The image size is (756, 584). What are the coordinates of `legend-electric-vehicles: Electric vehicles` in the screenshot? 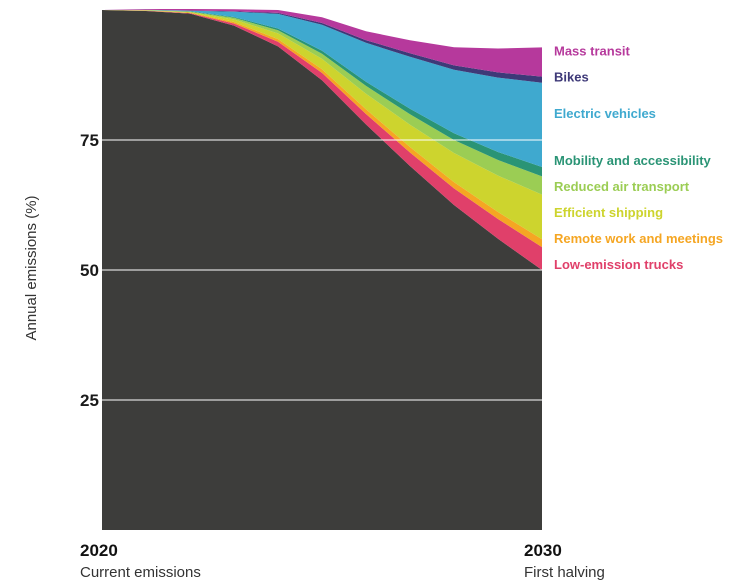 It's located at (605, 113).